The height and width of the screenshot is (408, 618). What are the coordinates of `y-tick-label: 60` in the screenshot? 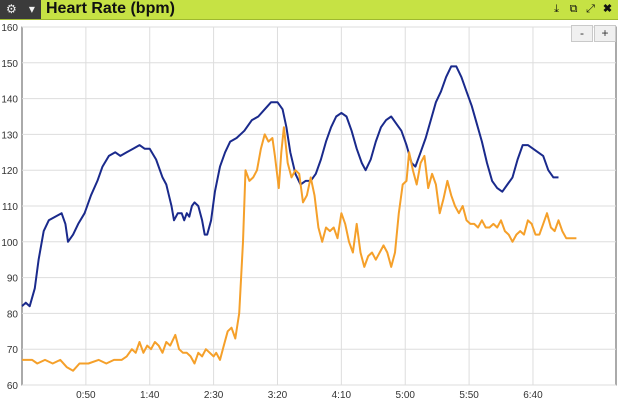 It's located at (13, 386).